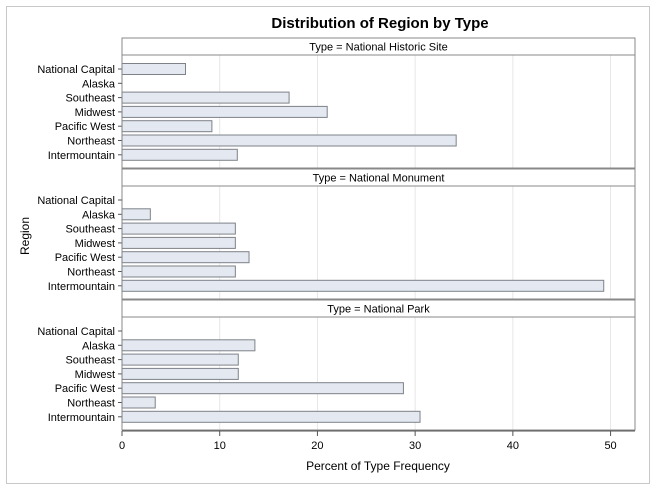 The width and height of the screenshot is (658, 492). Describe the element at coordinates (513, 446) in the screenshot. I see `x-tick-label: 40` at that location.